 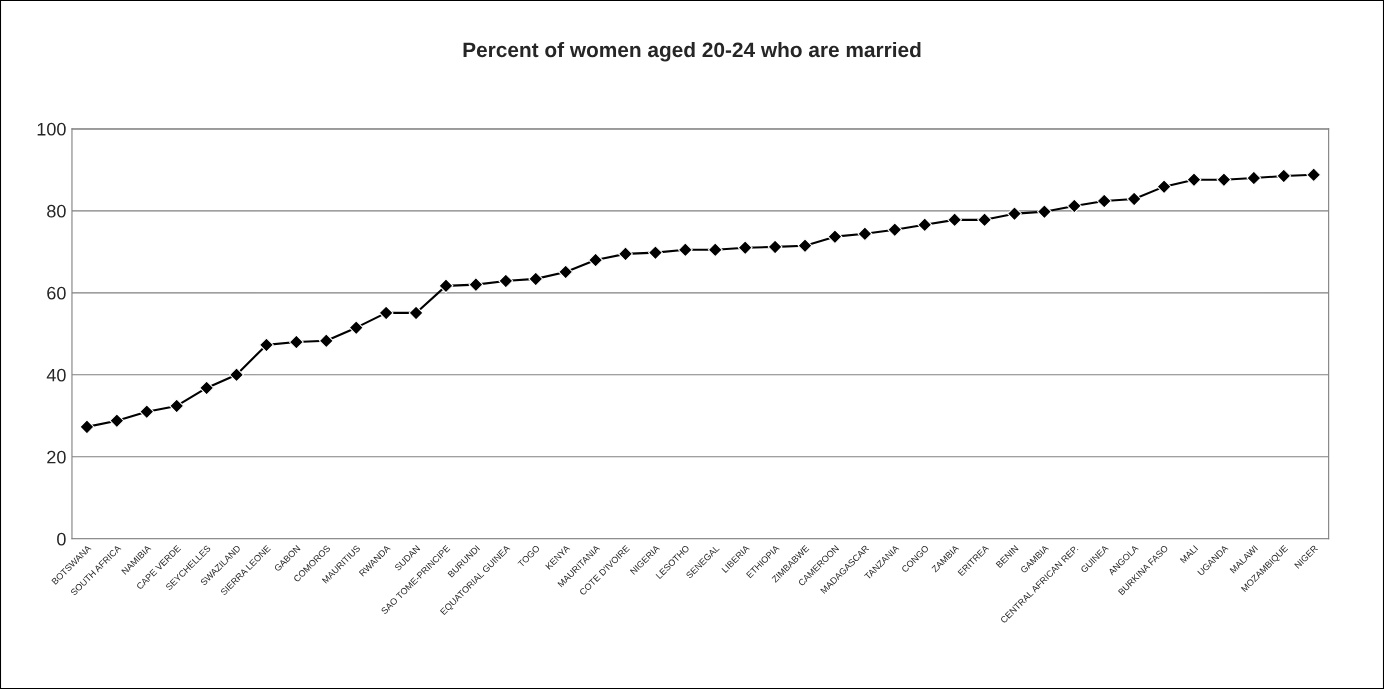 I want to click on y-tick-label: 100, so click(x=51, y=129).